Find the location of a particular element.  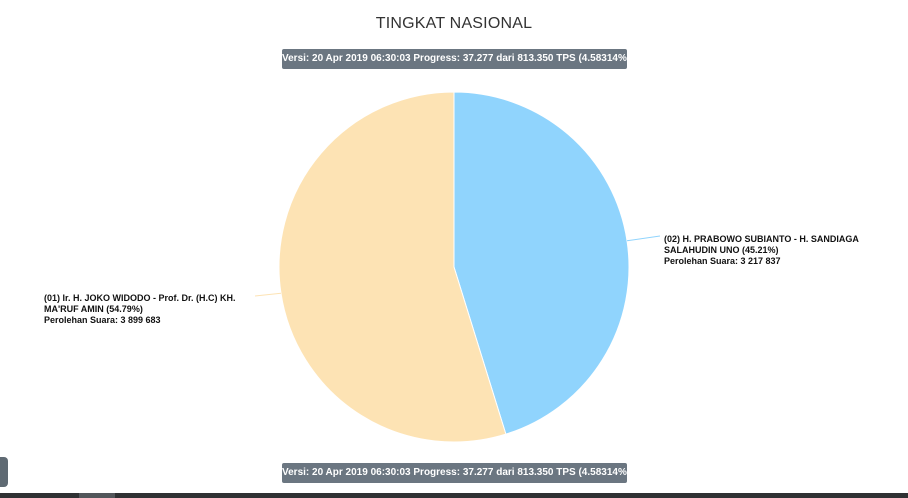

bottom-scrollbar-thumb is located at coordinates (97, 495).